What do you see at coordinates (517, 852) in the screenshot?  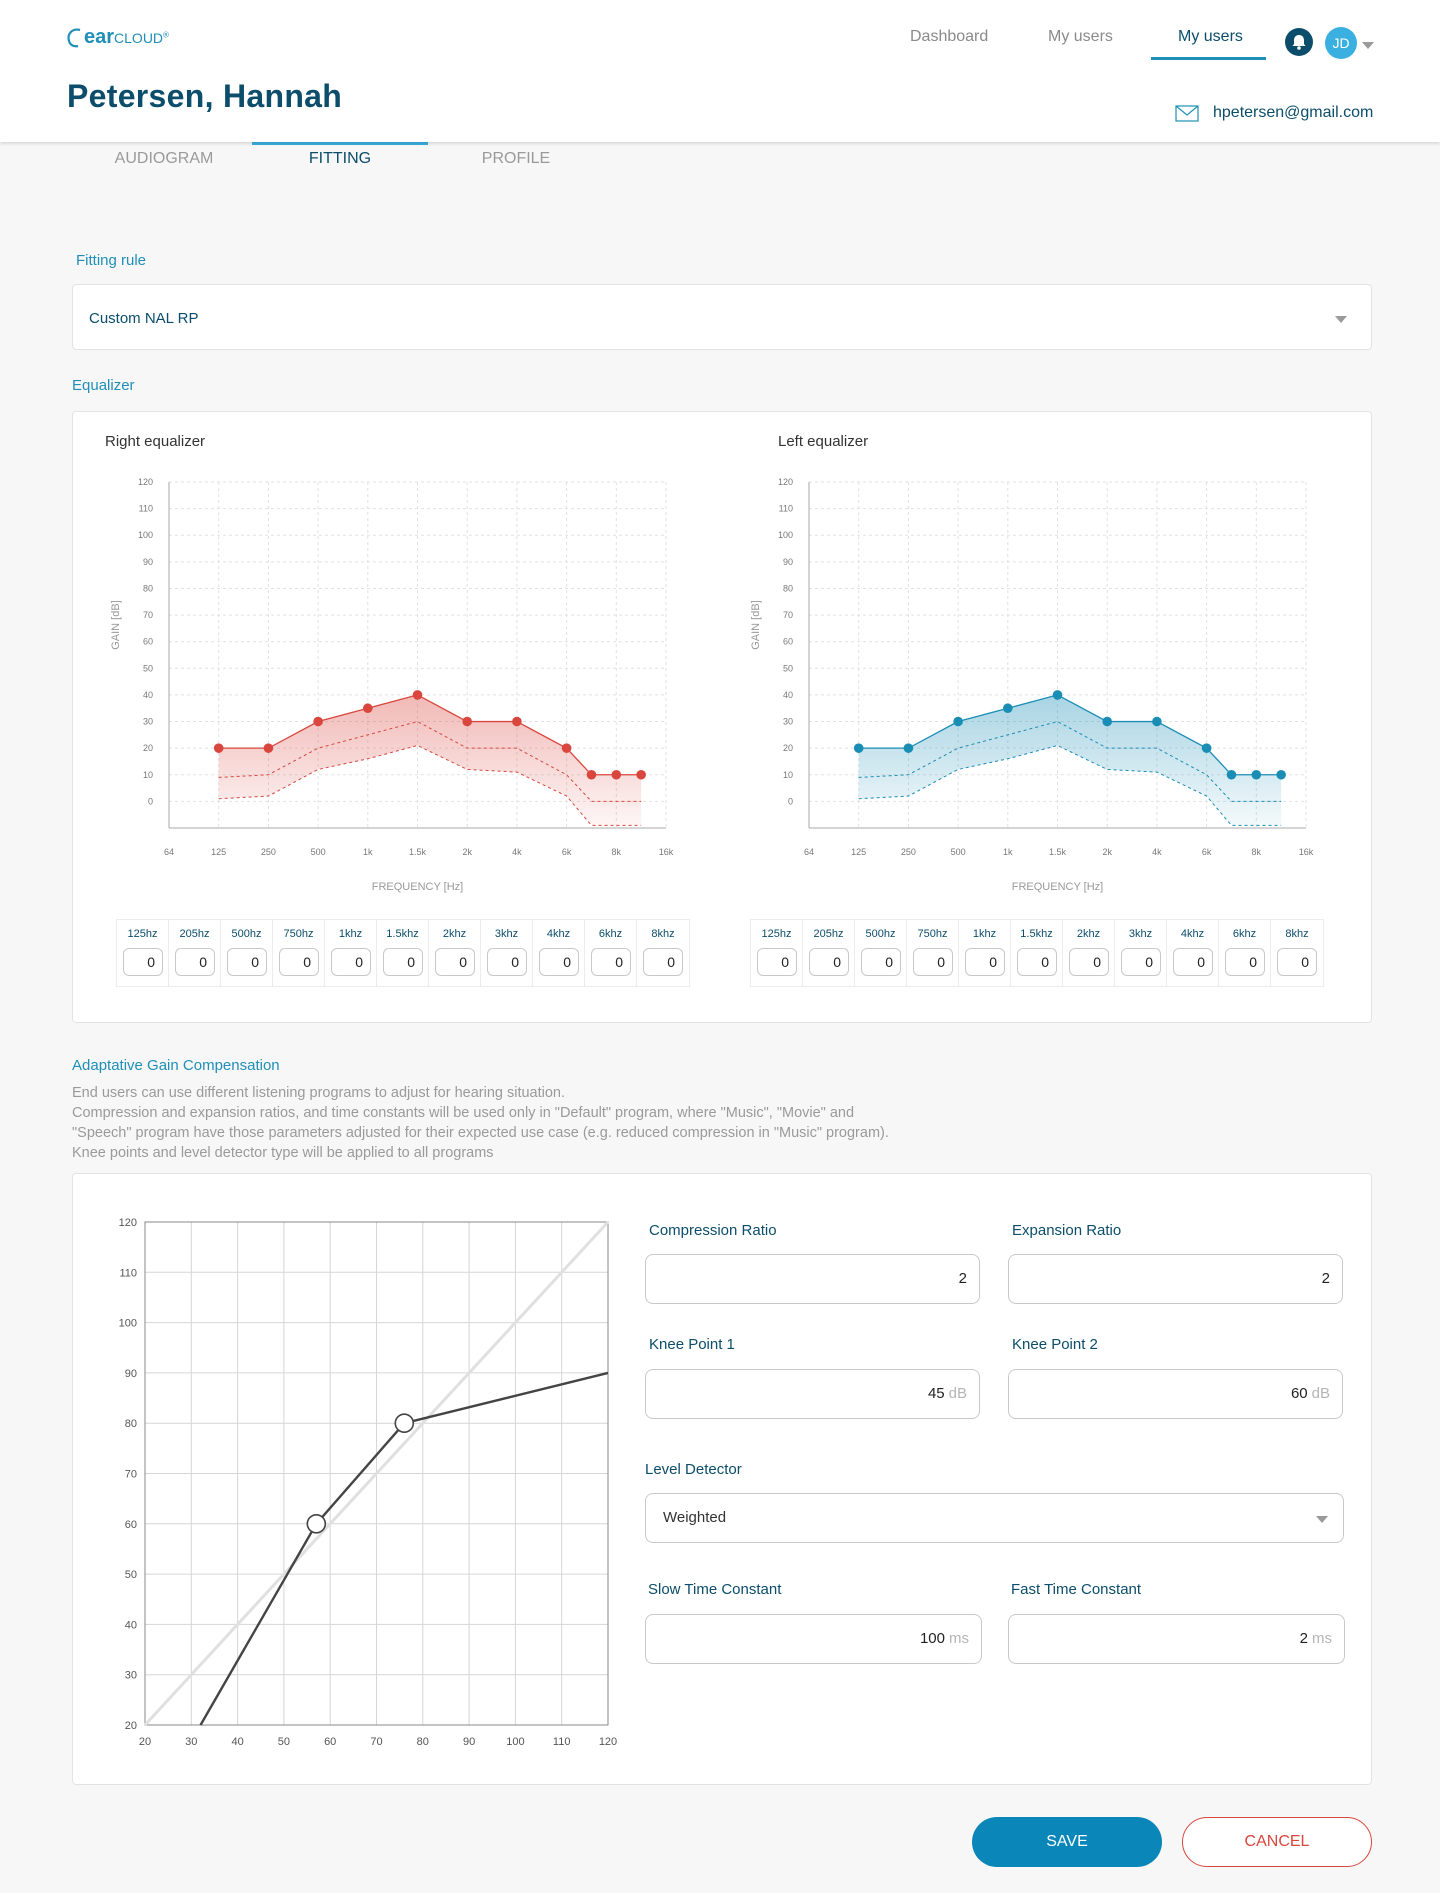 I see `right-eq-x-tick-label: 4k` at bounding box center [517, 852].